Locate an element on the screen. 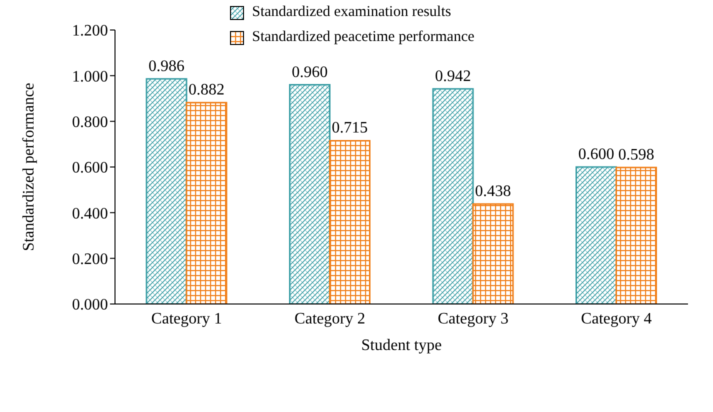 Image resolution: width=713 pixels, height=412 pixels. data-label: 0.942 is located at coordinates (453, 76).